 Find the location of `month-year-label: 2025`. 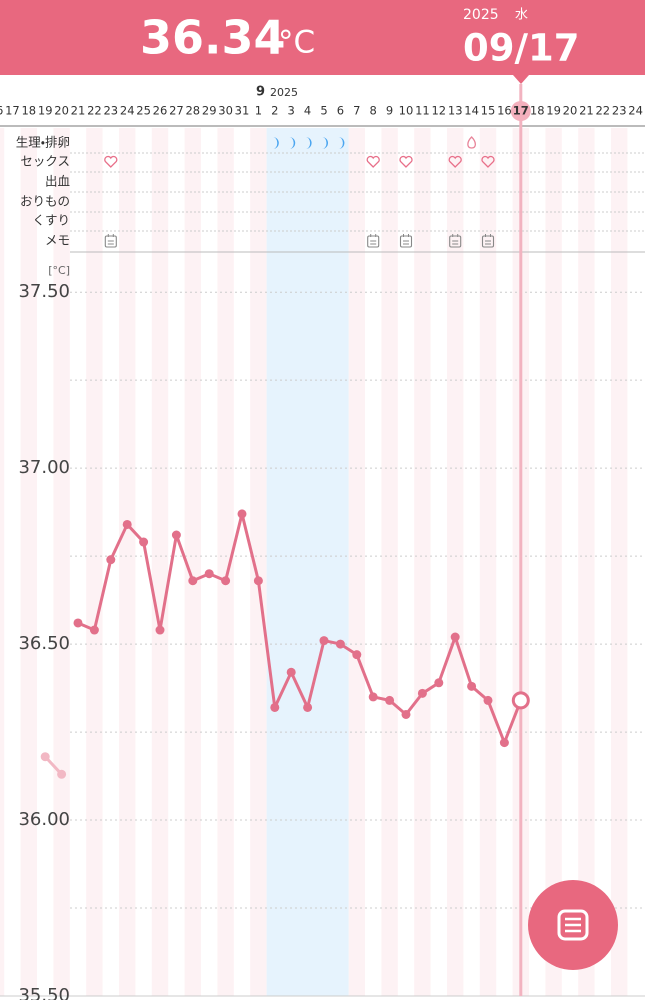

month-year-label: 2025 is located at coordinates (284, 92).